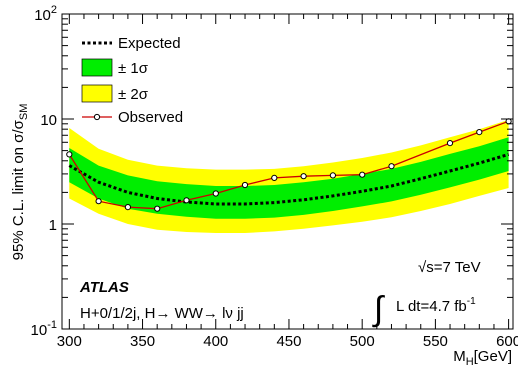 The width and height of the screenshot is (518, 370). I want to click on y-tick-label: 1, so click(53, 225).